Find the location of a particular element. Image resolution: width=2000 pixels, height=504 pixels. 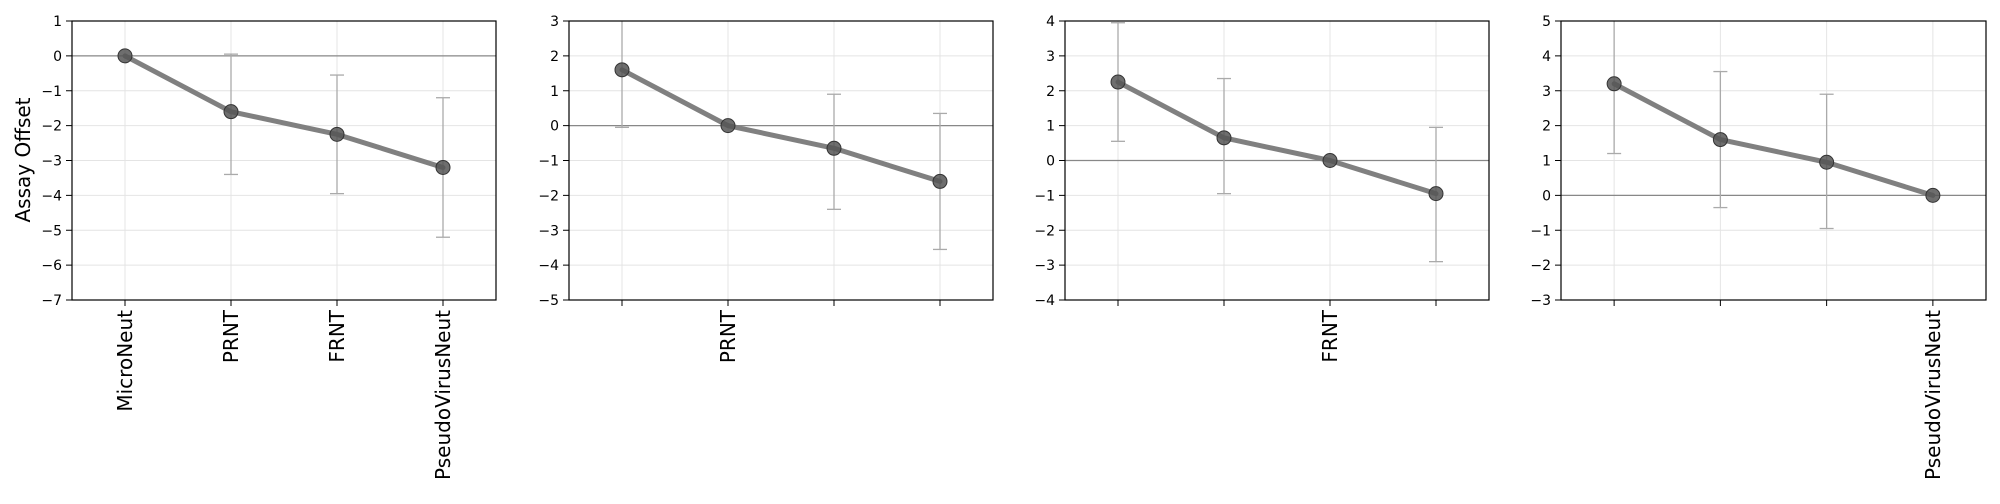

y-axis-label: Assay Offset is located at coordinates (23, 159).